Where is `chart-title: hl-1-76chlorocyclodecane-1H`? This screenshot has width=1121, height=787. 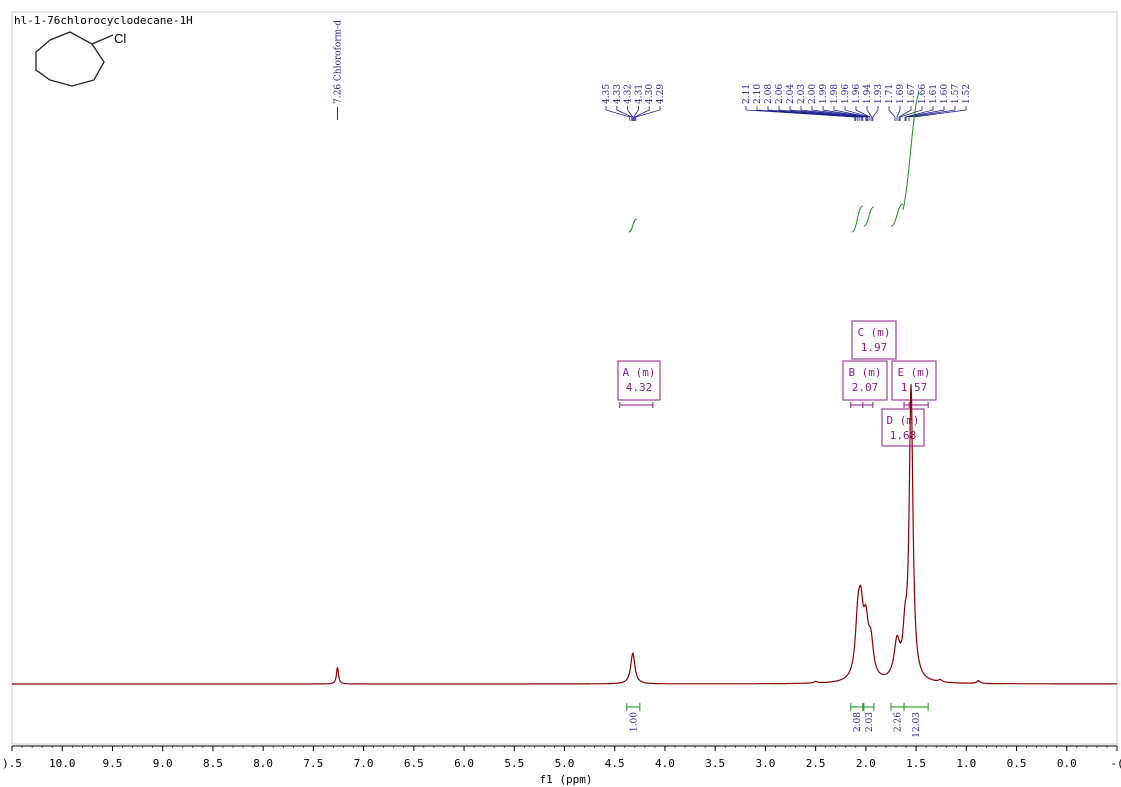 chart-title: hl-1-76chlorocyclodecane-1H is located at coordinates (103, 20).